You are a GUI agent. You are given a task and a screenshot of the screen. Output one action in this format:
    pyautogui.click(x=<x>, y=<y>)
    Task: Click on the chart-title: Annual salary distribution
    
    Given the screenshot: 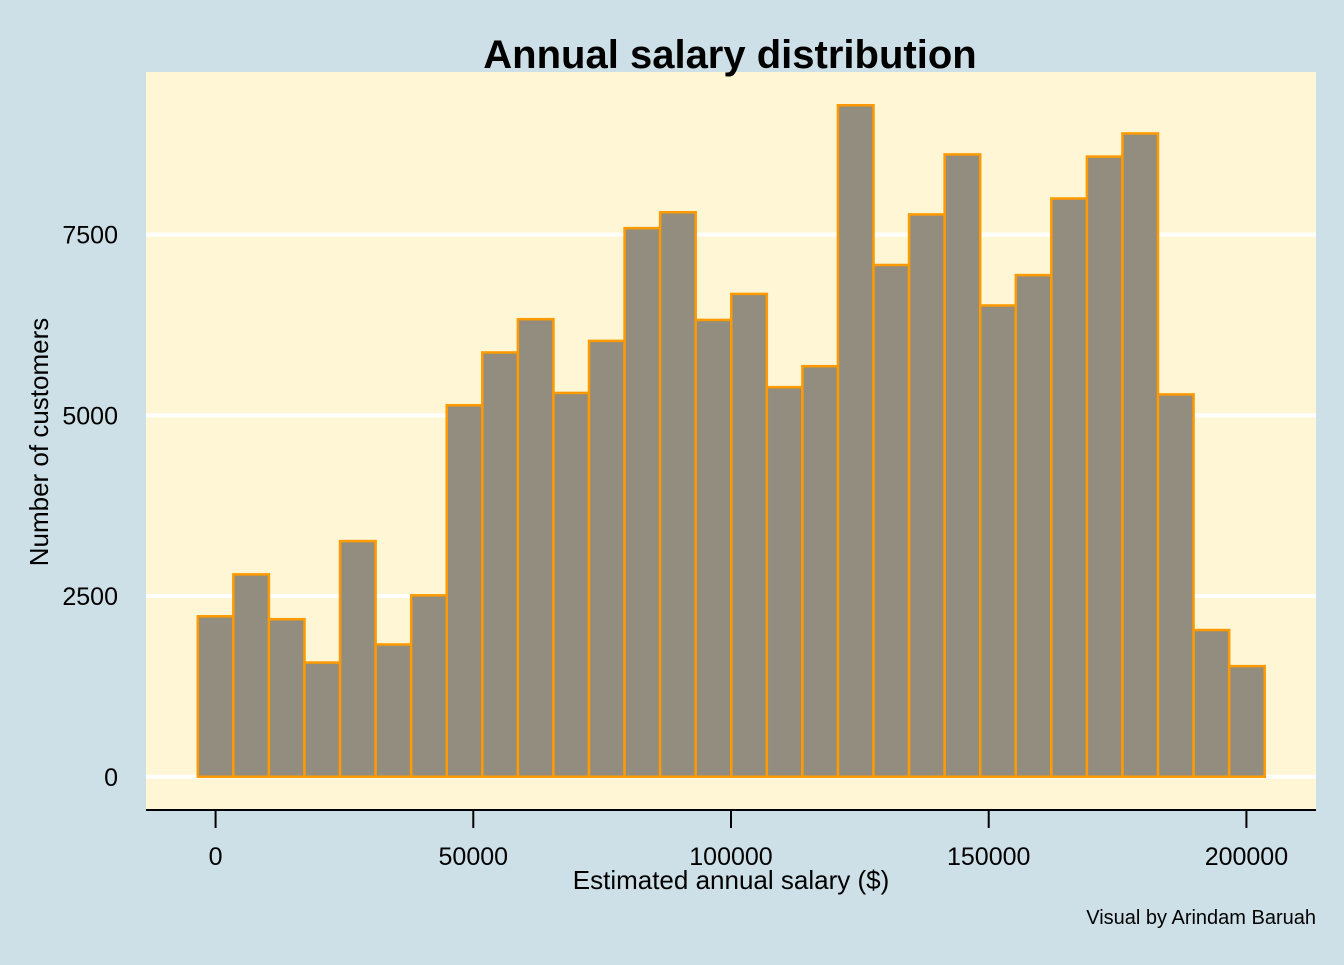 What is the action you would take?
    pyautogui.click(x=729, y=55)
    